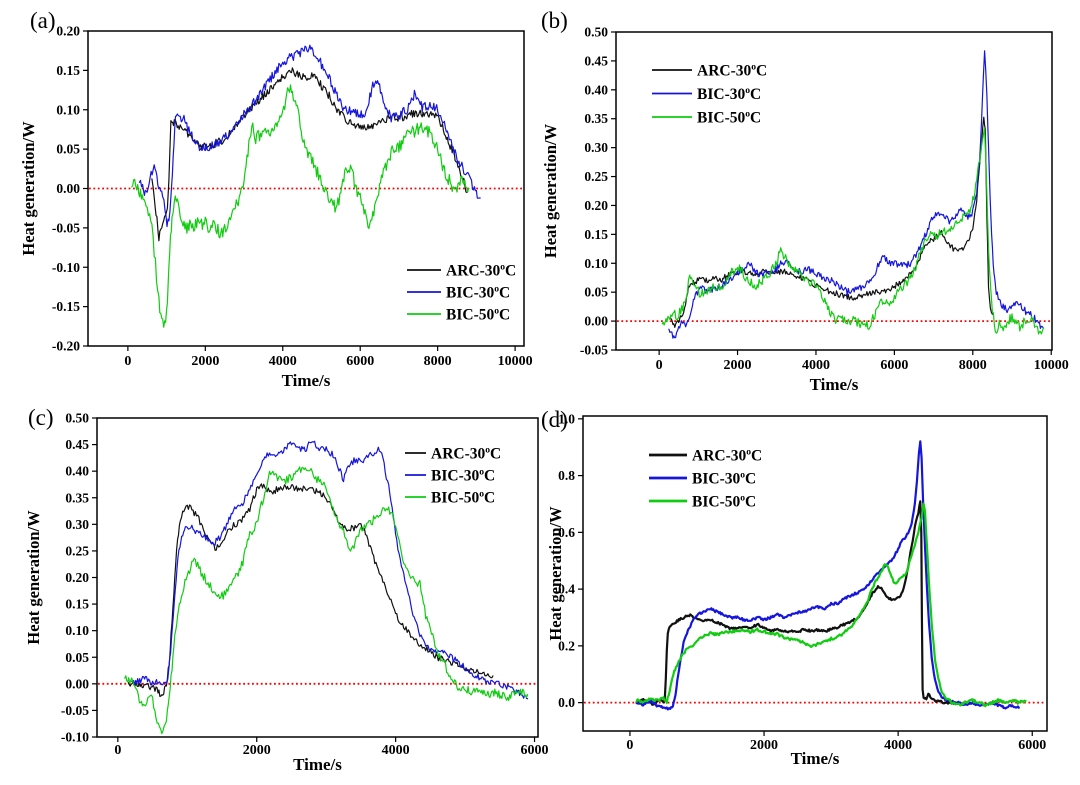 Image resolution: width=1080 pixels, height=785 pixels. Describe the element at coordinates (566, 532) in the screenshot. I see `y-tick-label: 0.6` at that location.